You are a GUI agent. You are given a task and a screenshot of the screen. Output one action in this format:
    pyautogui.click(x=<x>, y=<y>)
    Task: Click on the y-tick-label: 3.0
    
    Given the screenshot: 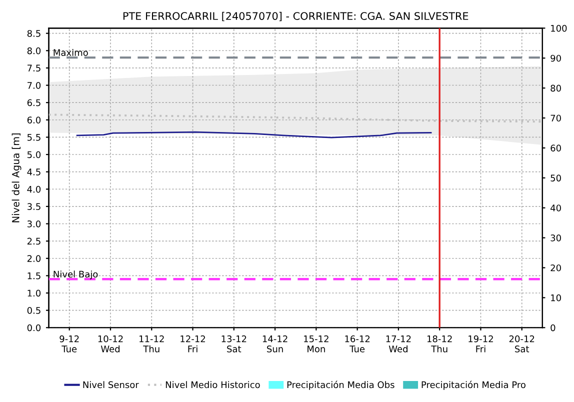 What is the action you would take?
    pyautogui.click(x=34, y=224)
    